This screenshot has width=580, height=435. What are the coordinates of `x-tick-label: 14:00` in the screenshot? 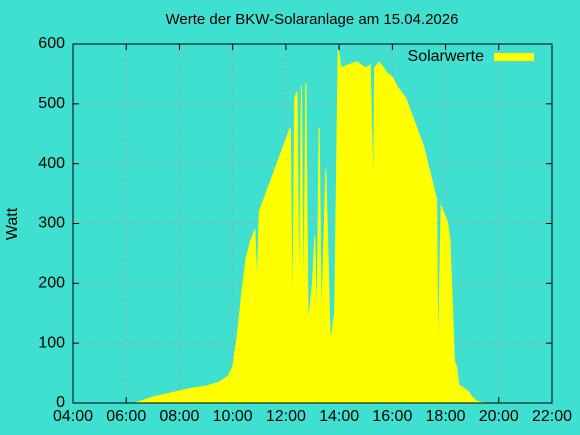 It's located at (339, 416).